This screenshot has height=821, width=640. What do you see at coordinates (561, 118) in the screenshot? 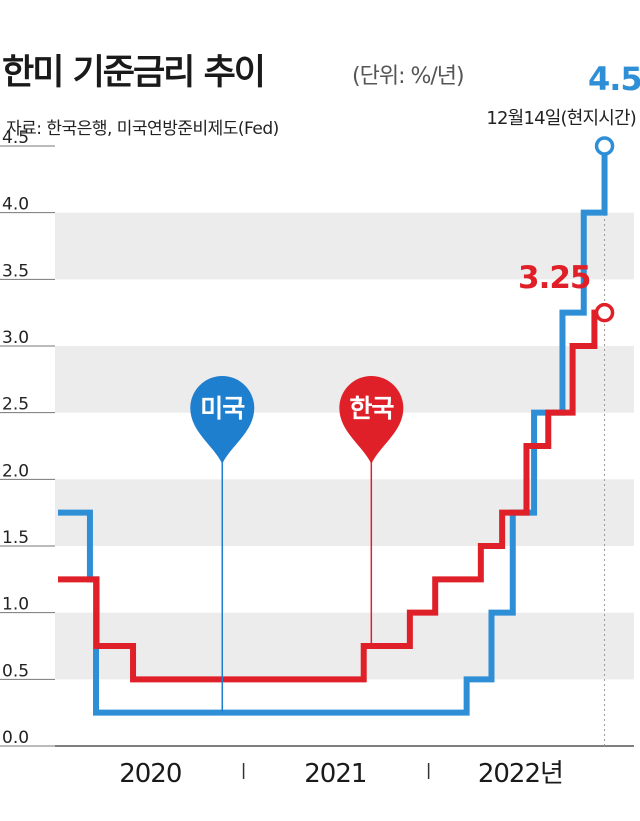
I see `date-note: 12월14일(현지시간)` at bounding box center [561, 118].